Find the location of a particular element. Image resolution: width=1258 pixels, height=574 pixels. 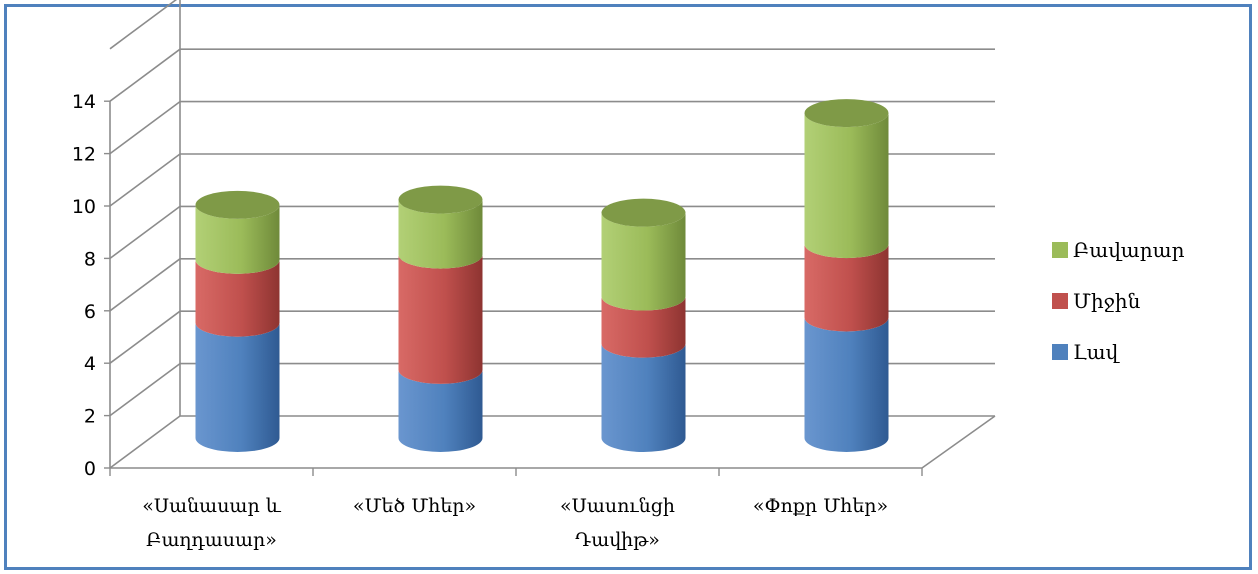

x-category-label: «Մեծ Մհեր» is located at coordinates (414, 506).